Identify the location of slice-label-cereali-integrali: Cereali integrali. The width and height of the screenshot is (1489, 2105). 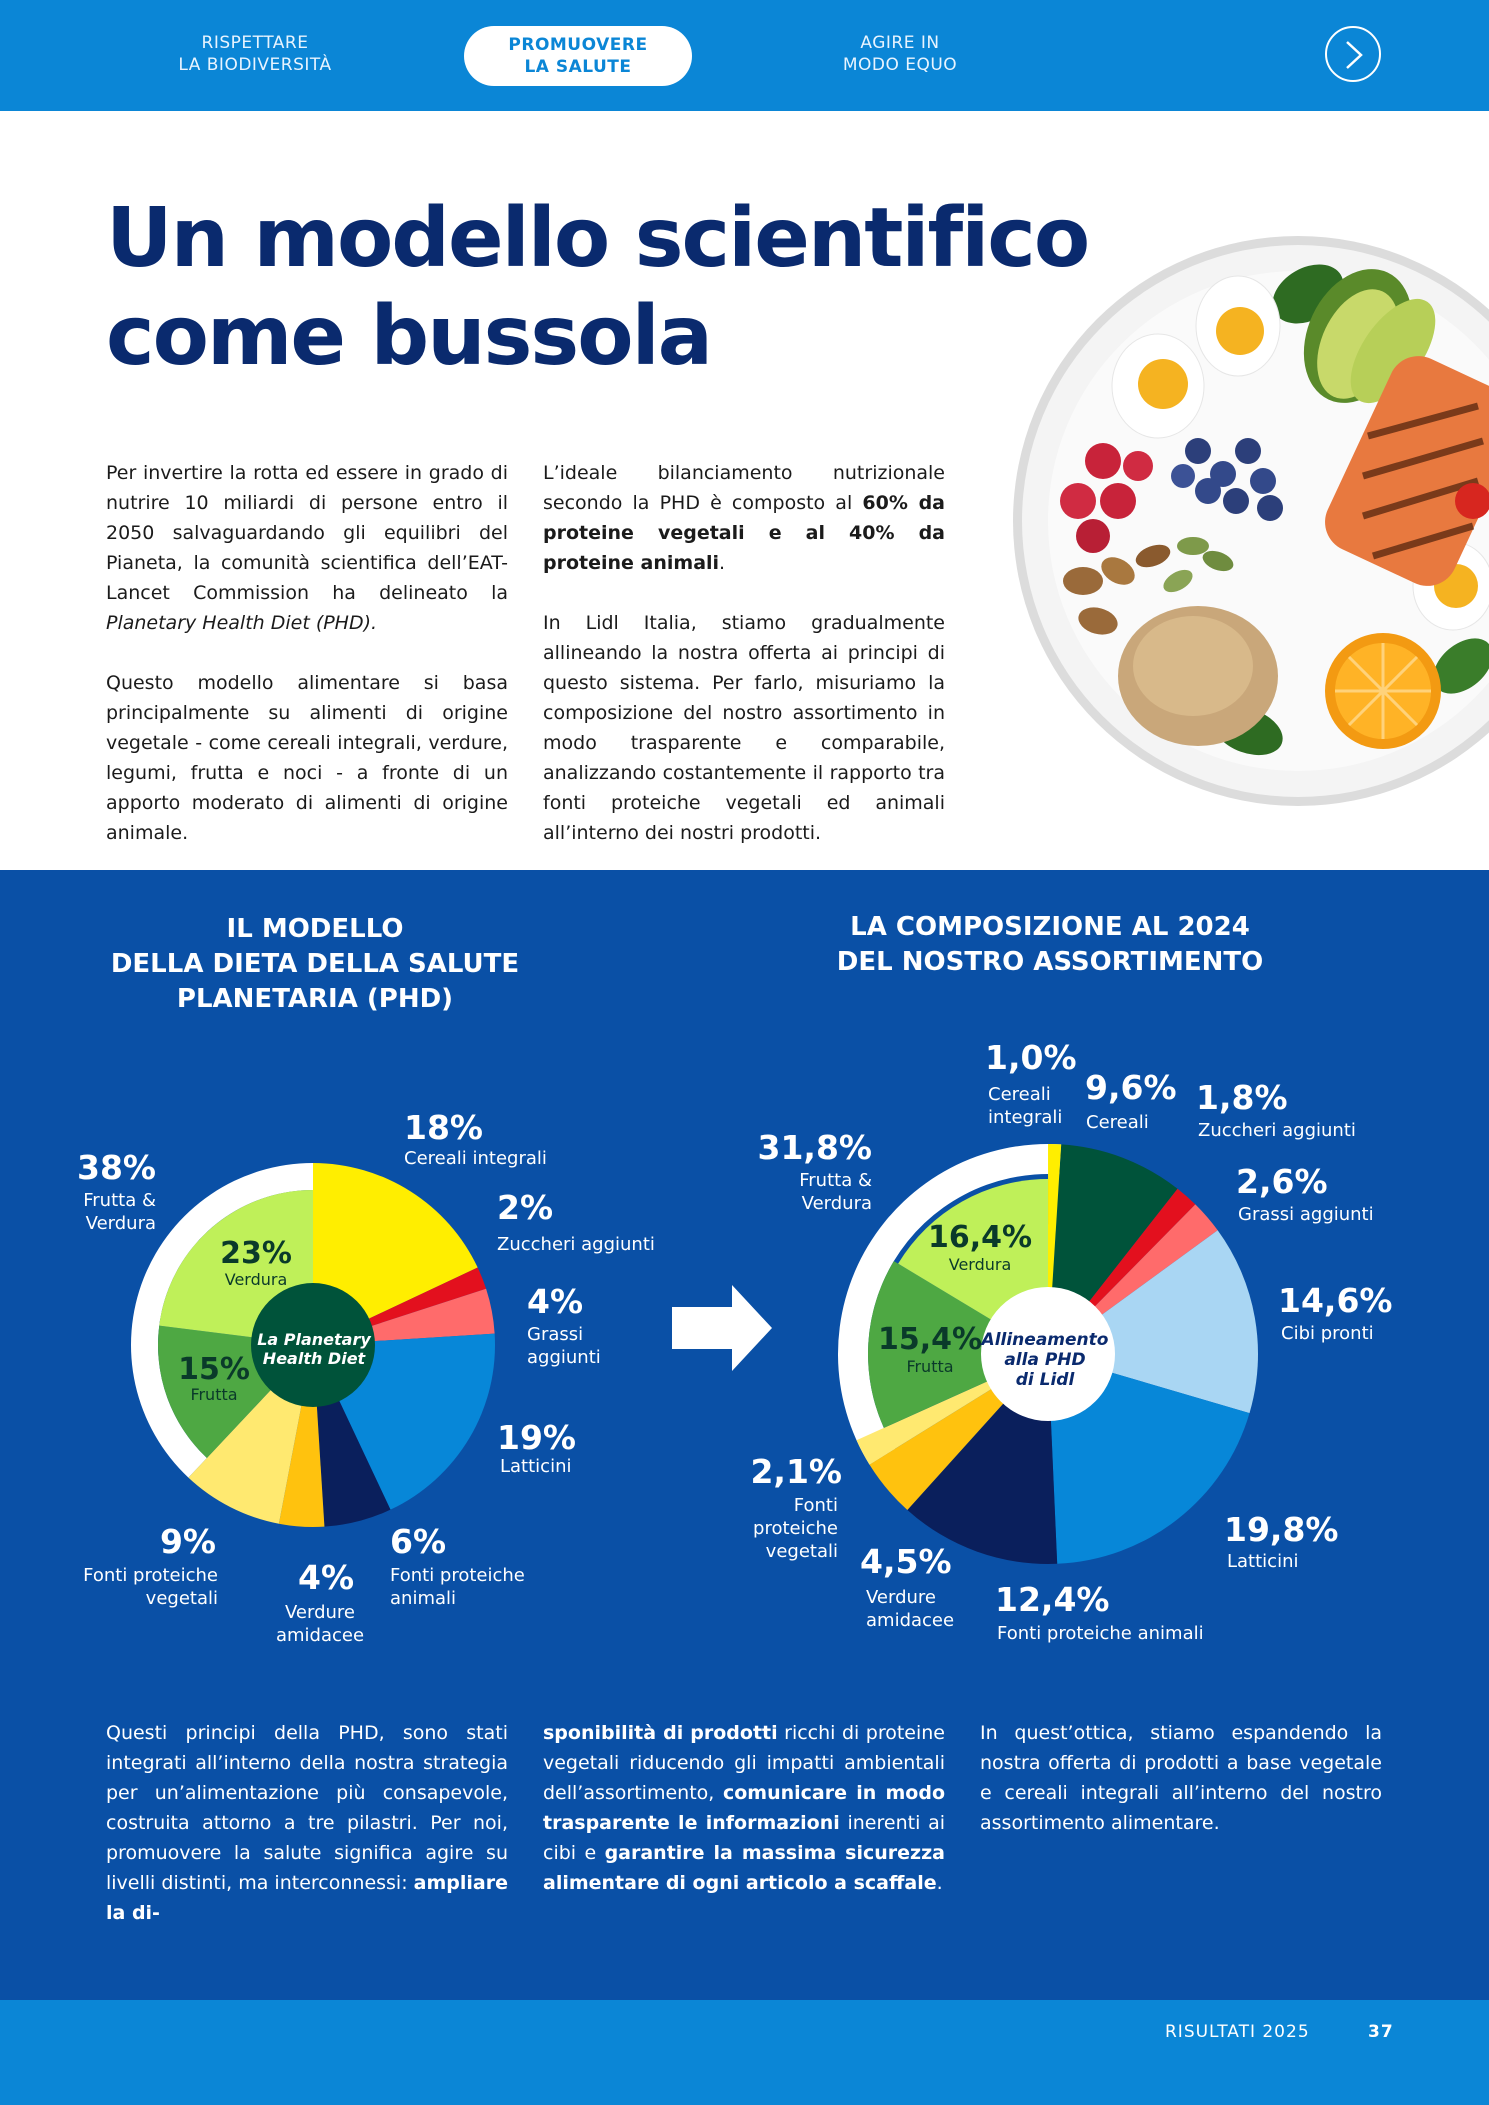
(475, 1158).